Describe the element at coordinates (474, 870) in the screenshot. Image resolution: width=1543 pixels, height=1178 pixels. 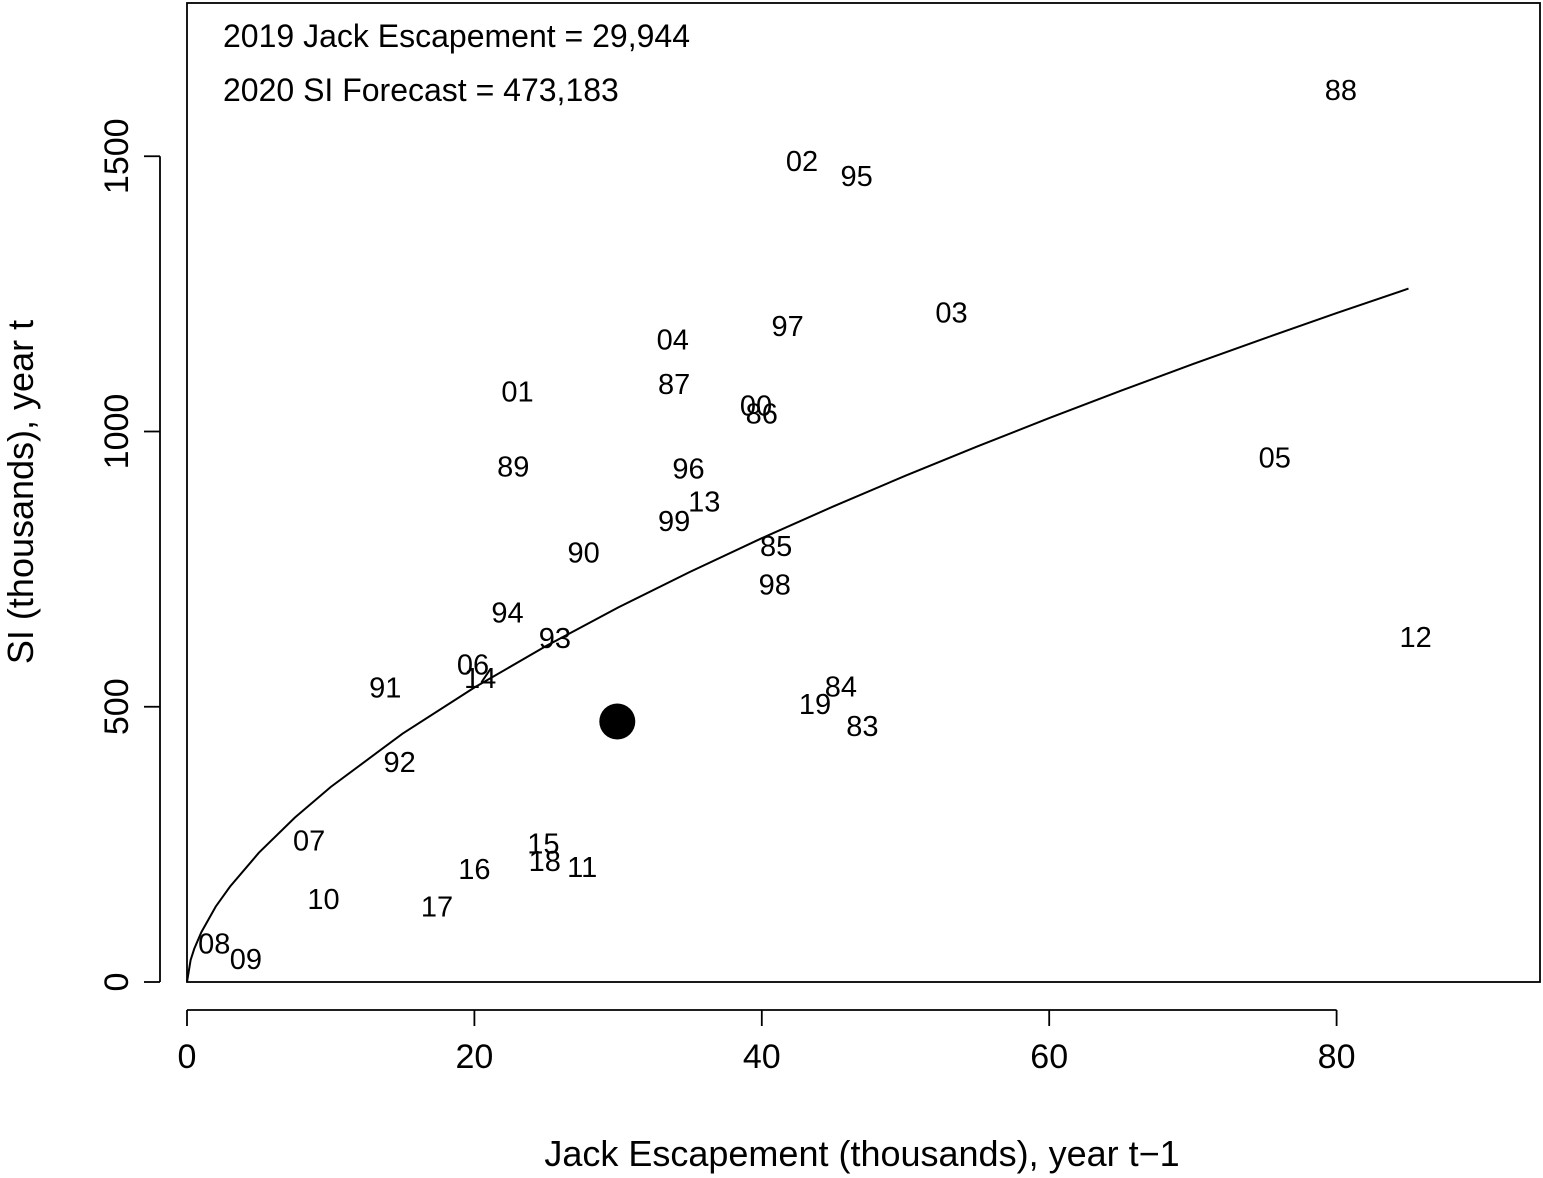
I see `point-label-16: 16` at that location.